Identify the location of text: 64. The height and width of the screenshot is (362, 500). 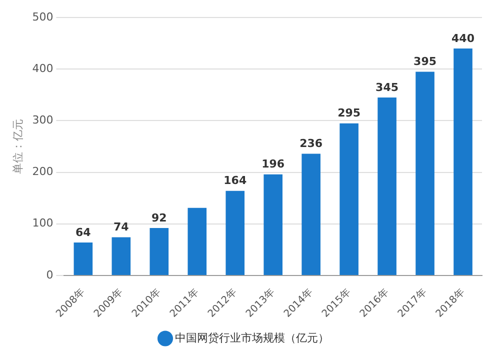
(83, 232).